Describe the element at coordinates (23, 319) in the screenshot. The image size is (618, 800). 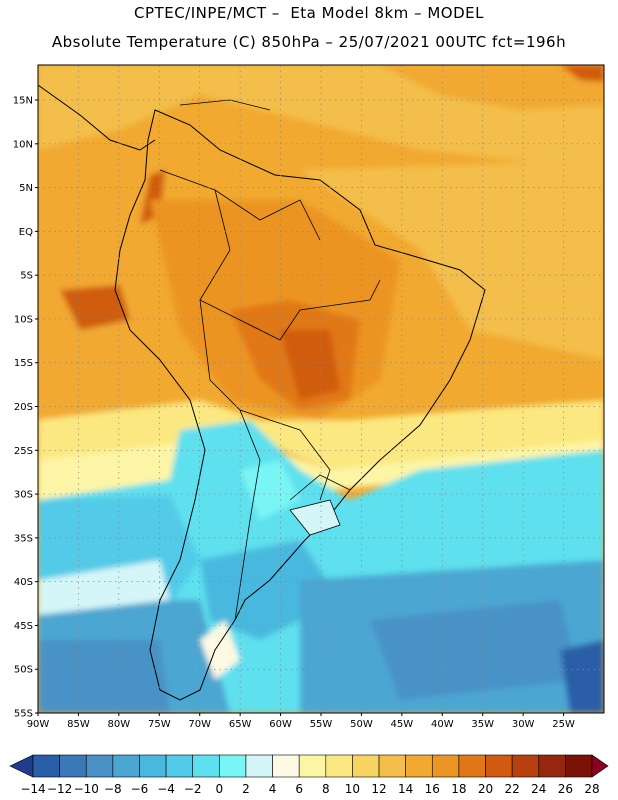
I see `lat-label: 10S` at that location.